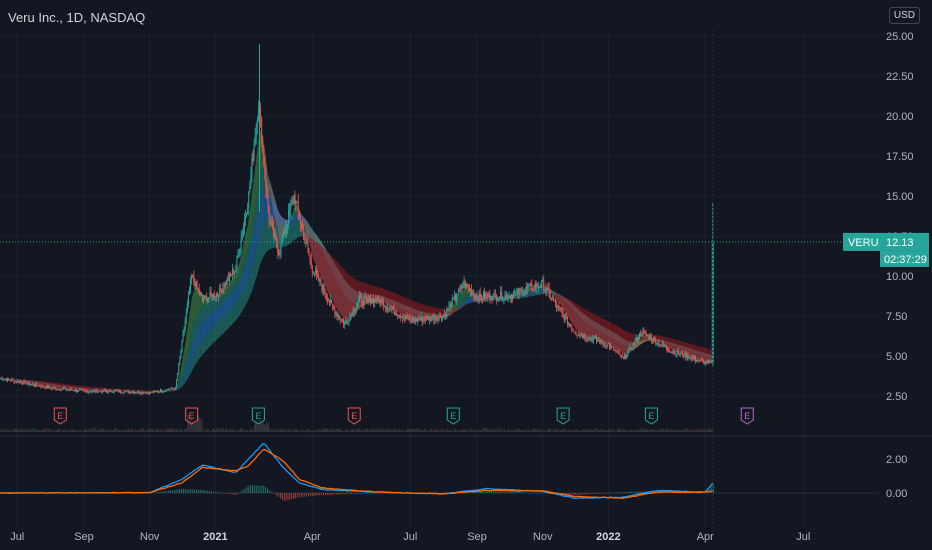 This screenshot has height=550, width=932. What do you see at coordinates (543, 537) in the screenshot?
I see `time-tick-label: Nov` at bounding box center [543, 537].